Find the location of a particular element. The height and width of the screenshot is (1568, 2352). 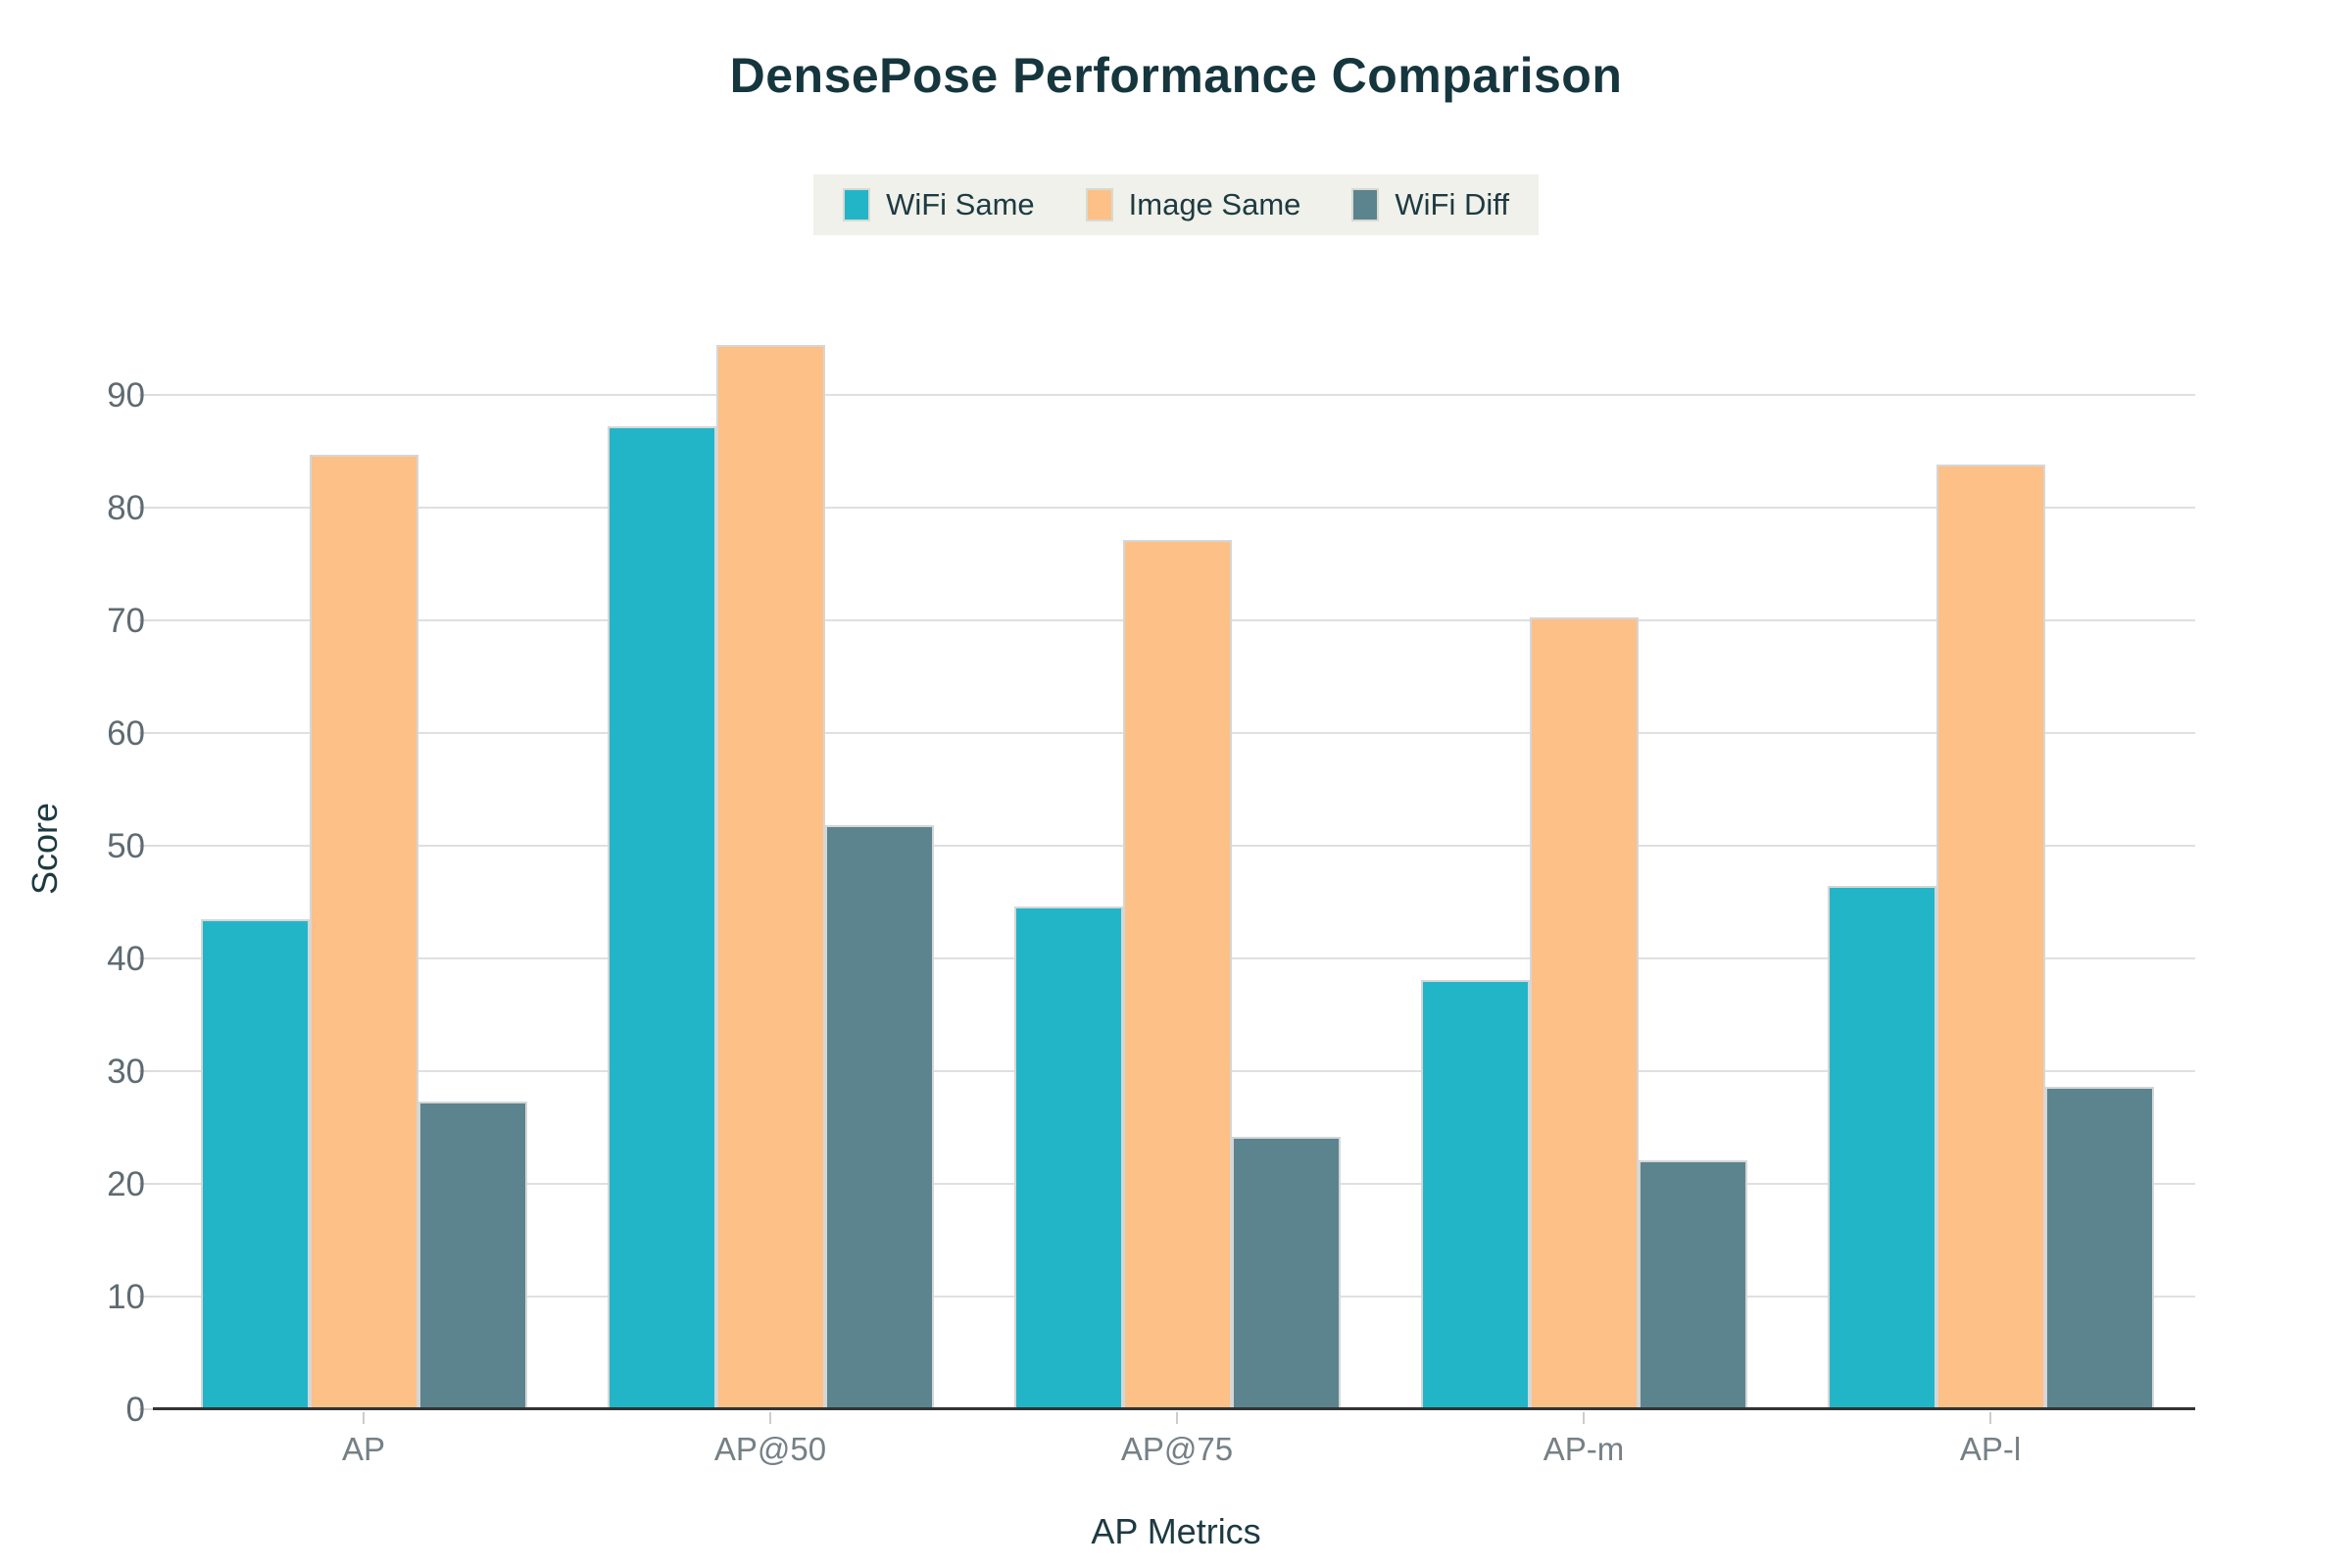

legend-wrap: WiFi Same Image Same WiFi Diff is located at coordinates (1176, 204).